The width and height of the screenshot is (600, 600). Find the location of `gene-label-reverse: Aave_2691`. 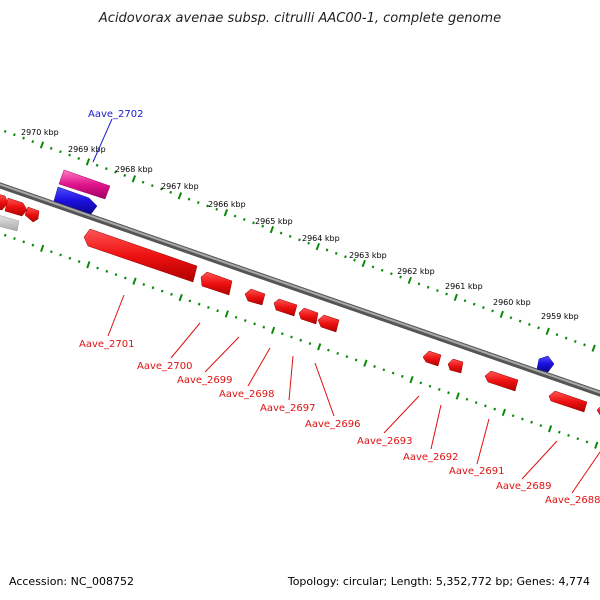

gene-label-reverse: Aave_2691 is located at coordinates (477, 471).